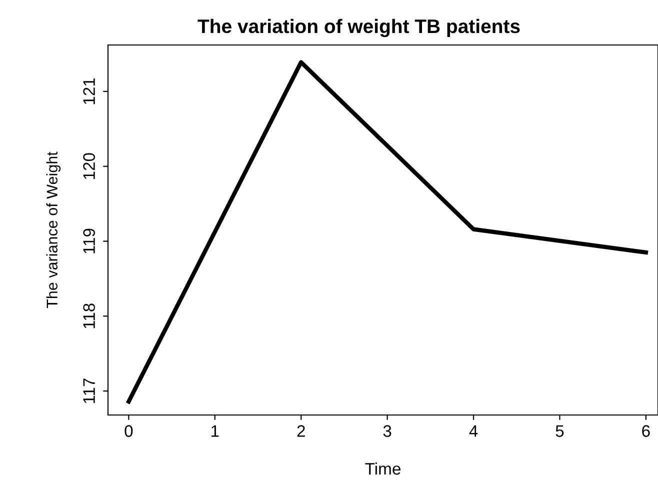 The height and width of the screenshot is (493, 658). Describe the element at coordinates (215, 431) in the screenshot. I see `x-tick-label: 1` at that location.